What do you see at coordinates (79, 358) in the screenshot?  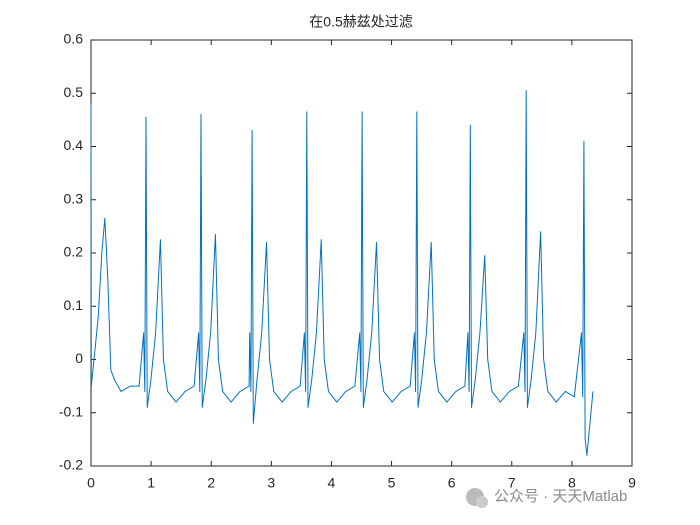 I see `y-tick-label: 0` at bounding box center [79, 358].